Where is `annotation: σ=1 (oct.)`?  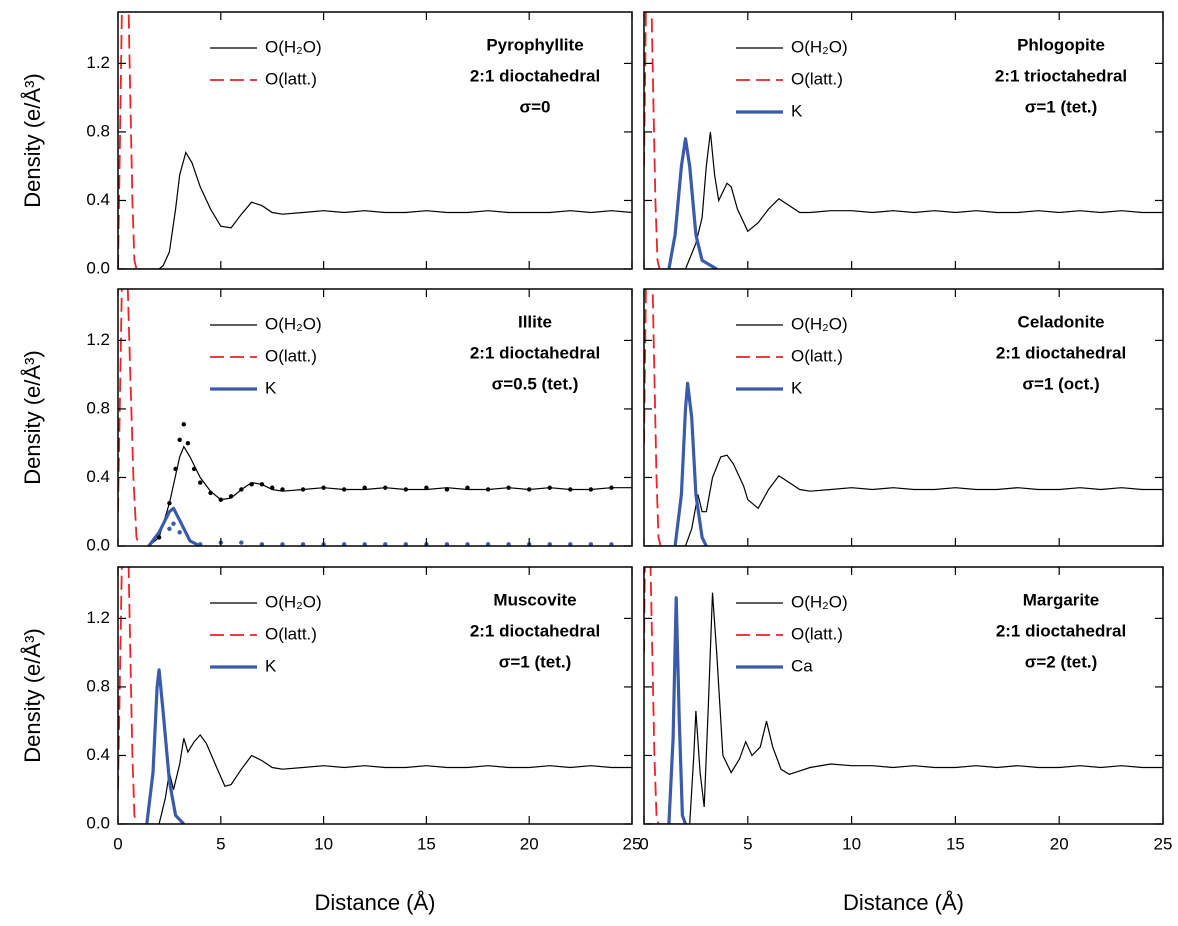 annotation: σ=1 (oct.) is located at coordinates (1060, 383).